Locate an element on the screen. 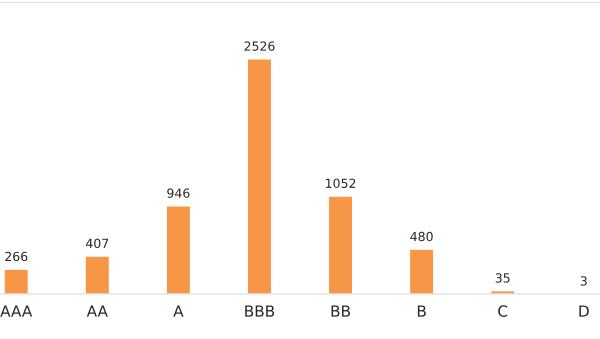 This screenshot has width=600, height=339. data-label: 1052 is located at coordinates (341, 183).